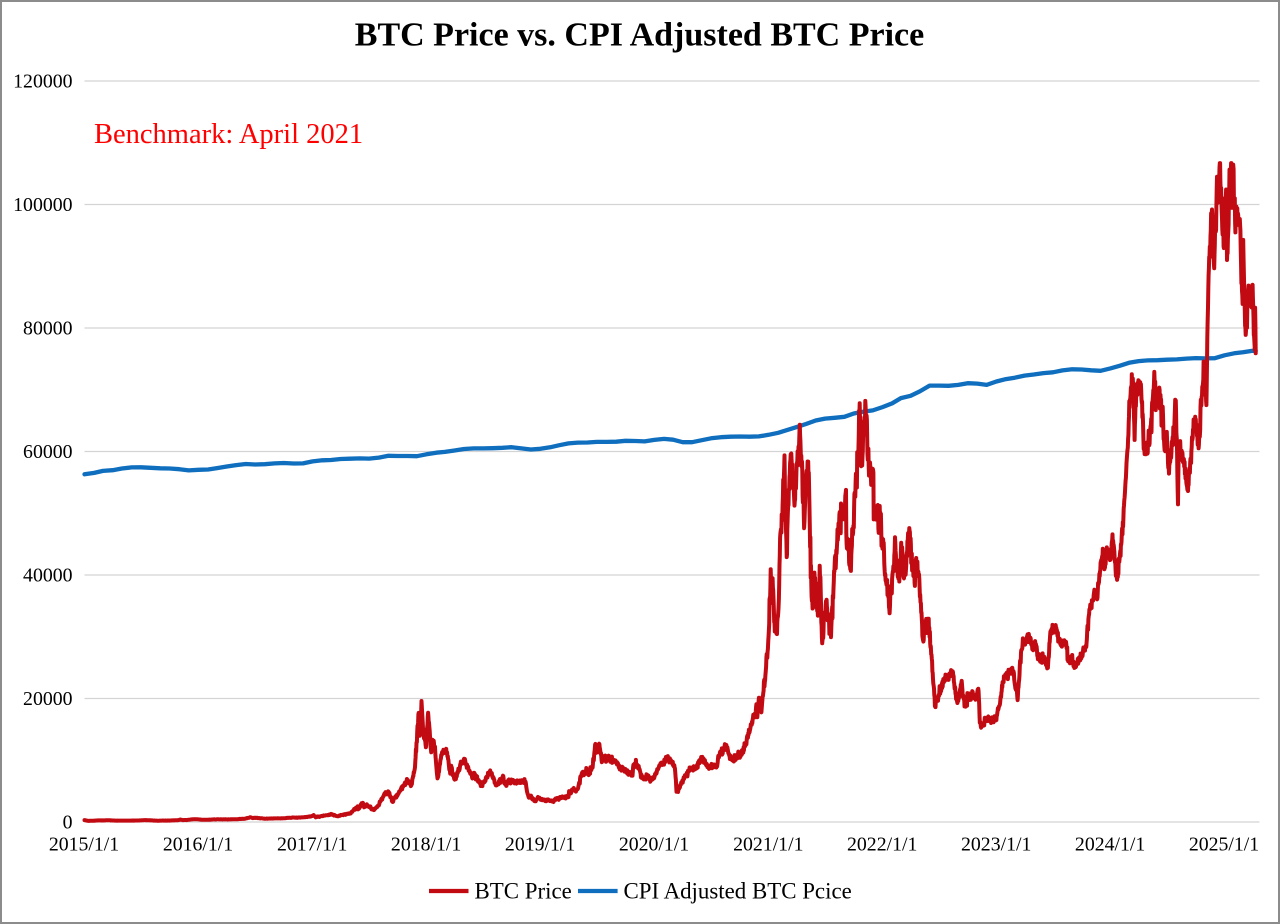 The image size is (1280, 924). I want to click on svg-text: BTC Price, so click(523, 891).